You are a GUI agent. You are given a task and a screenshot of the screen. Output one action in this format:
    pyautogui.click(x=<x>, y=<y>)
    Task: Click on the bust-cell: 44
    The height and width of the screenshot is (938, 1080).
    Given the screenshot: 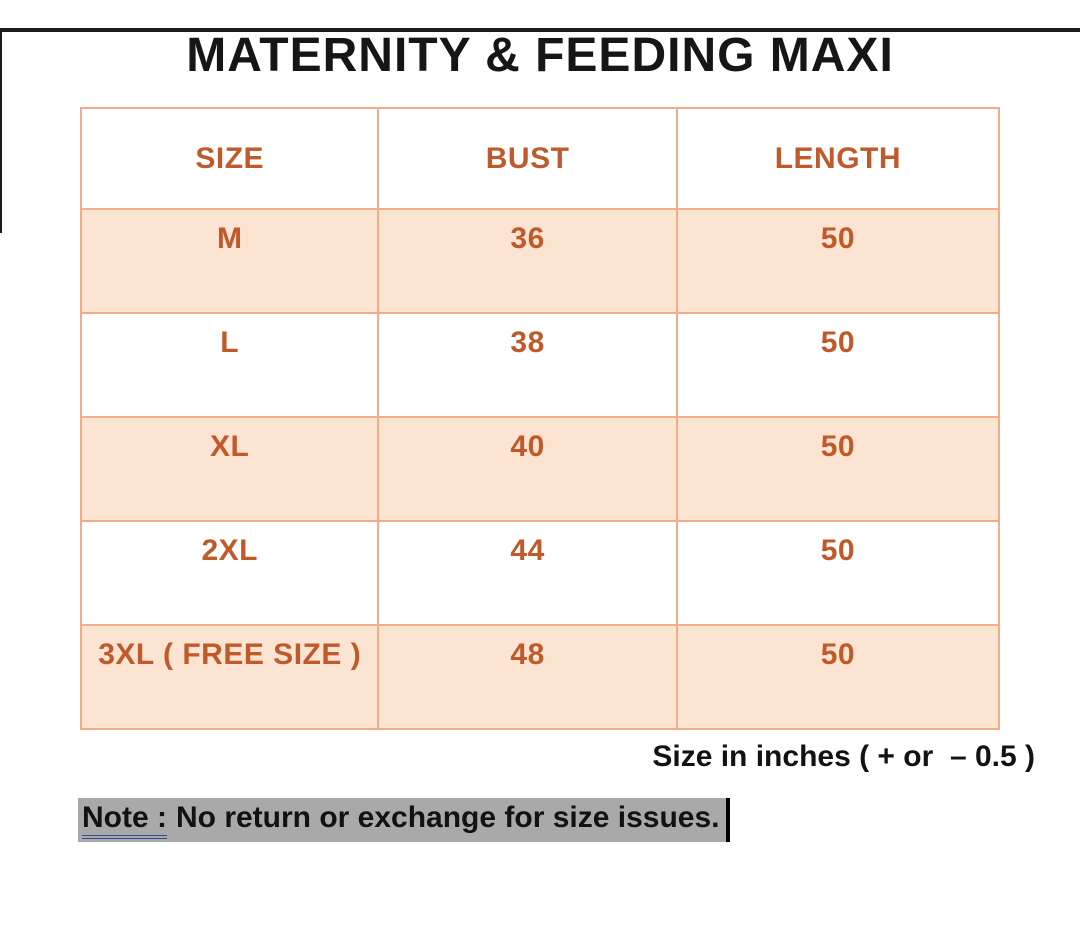 What is the action you would take?
    pyautogui.click(x=527, y=573)
    